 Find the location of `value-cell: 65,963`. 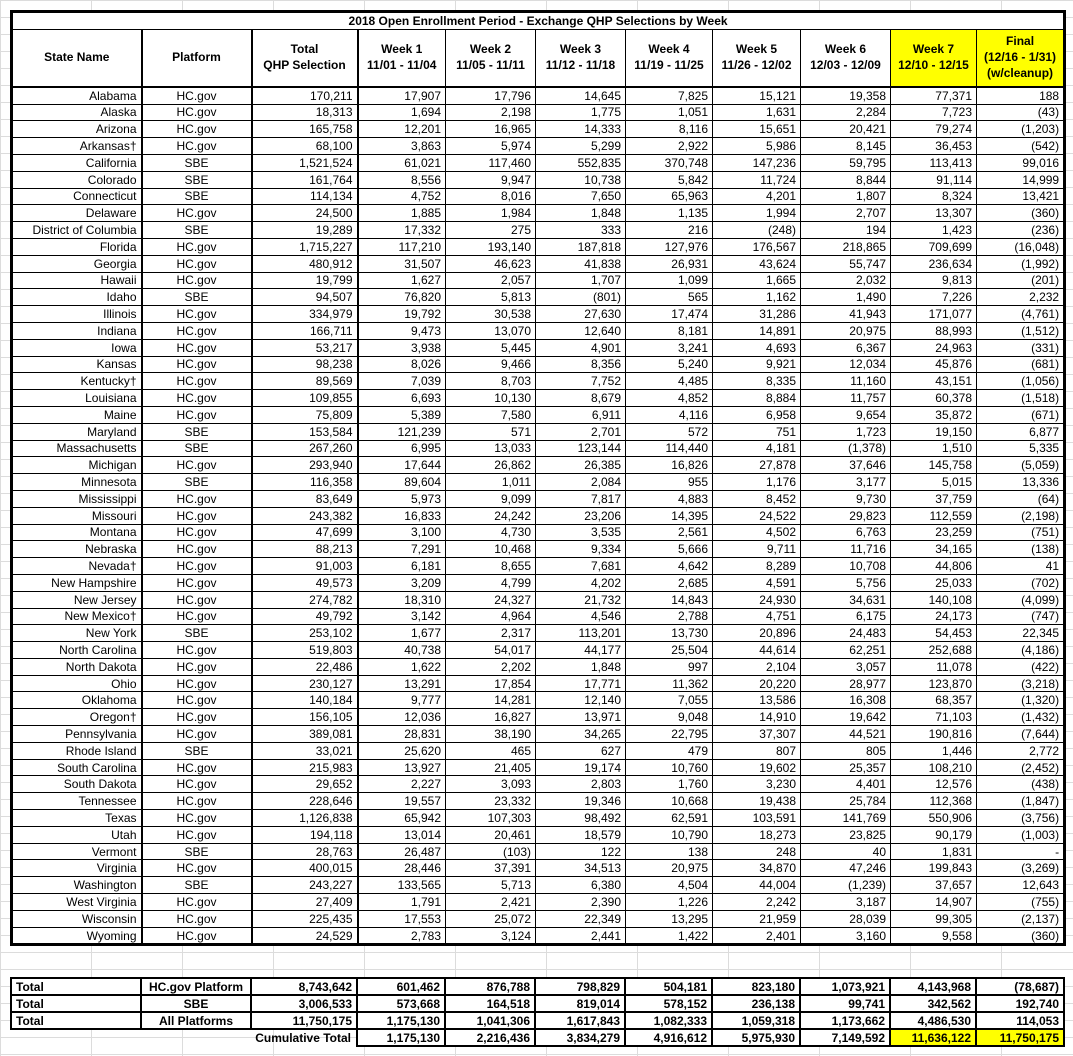

value-cell: 65,963 is located at coordinates (669, 196).